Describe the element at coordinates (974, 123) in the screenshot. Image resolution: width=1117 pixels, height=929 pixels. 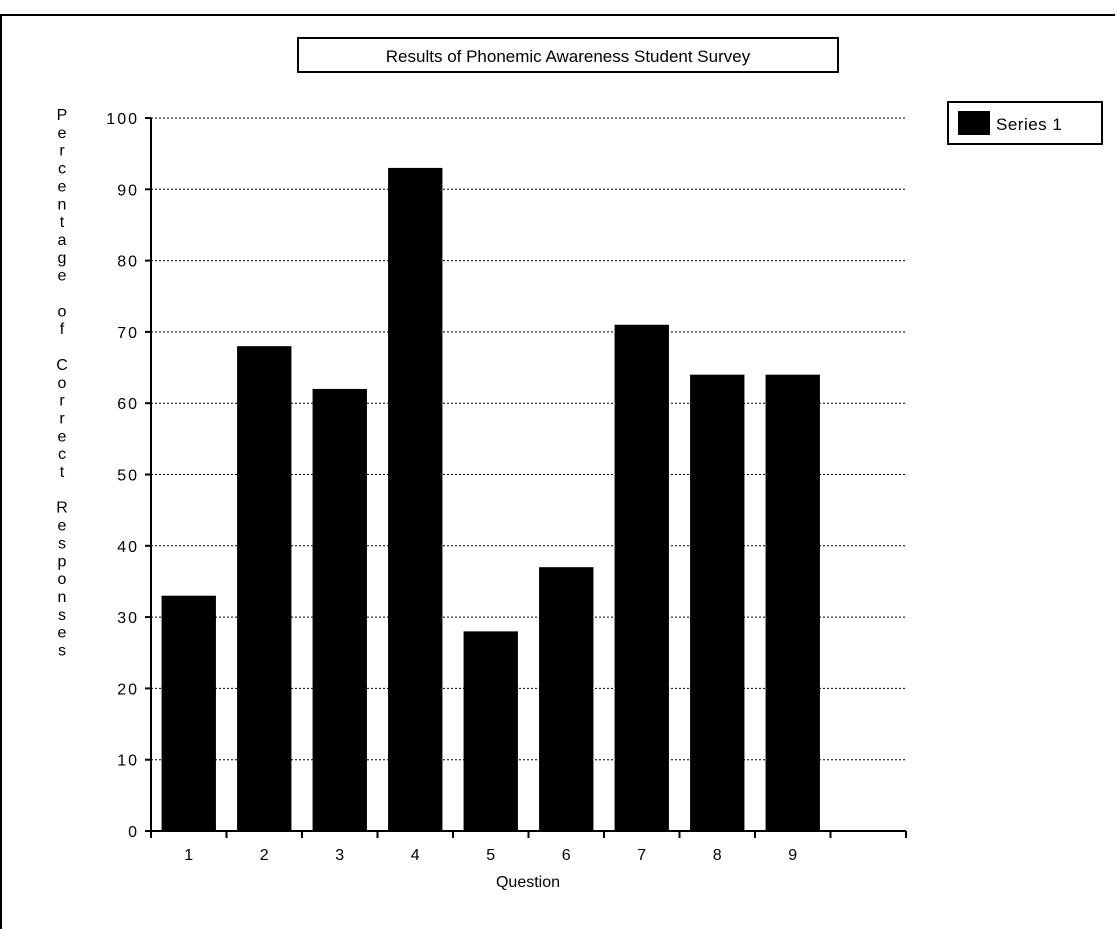
I see `legend-swatch` at that location.